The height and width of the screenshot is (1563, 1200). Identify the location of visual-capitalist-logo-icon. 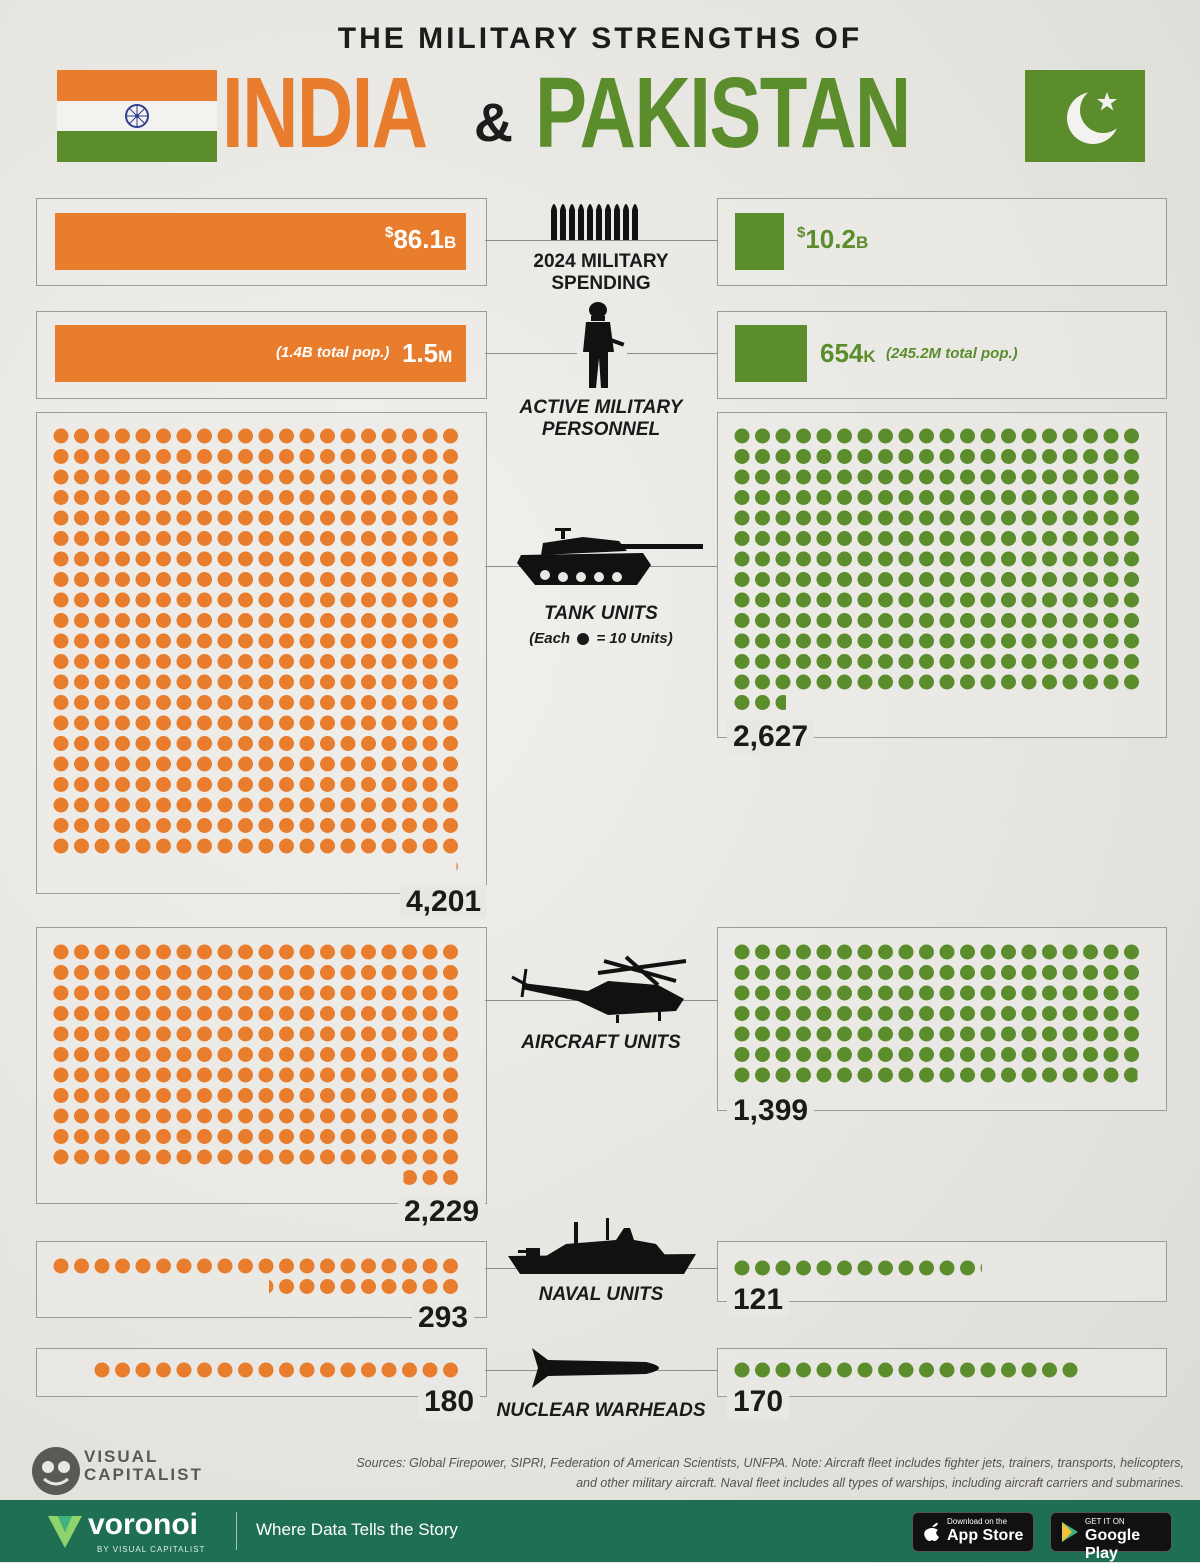
(56, 1471).